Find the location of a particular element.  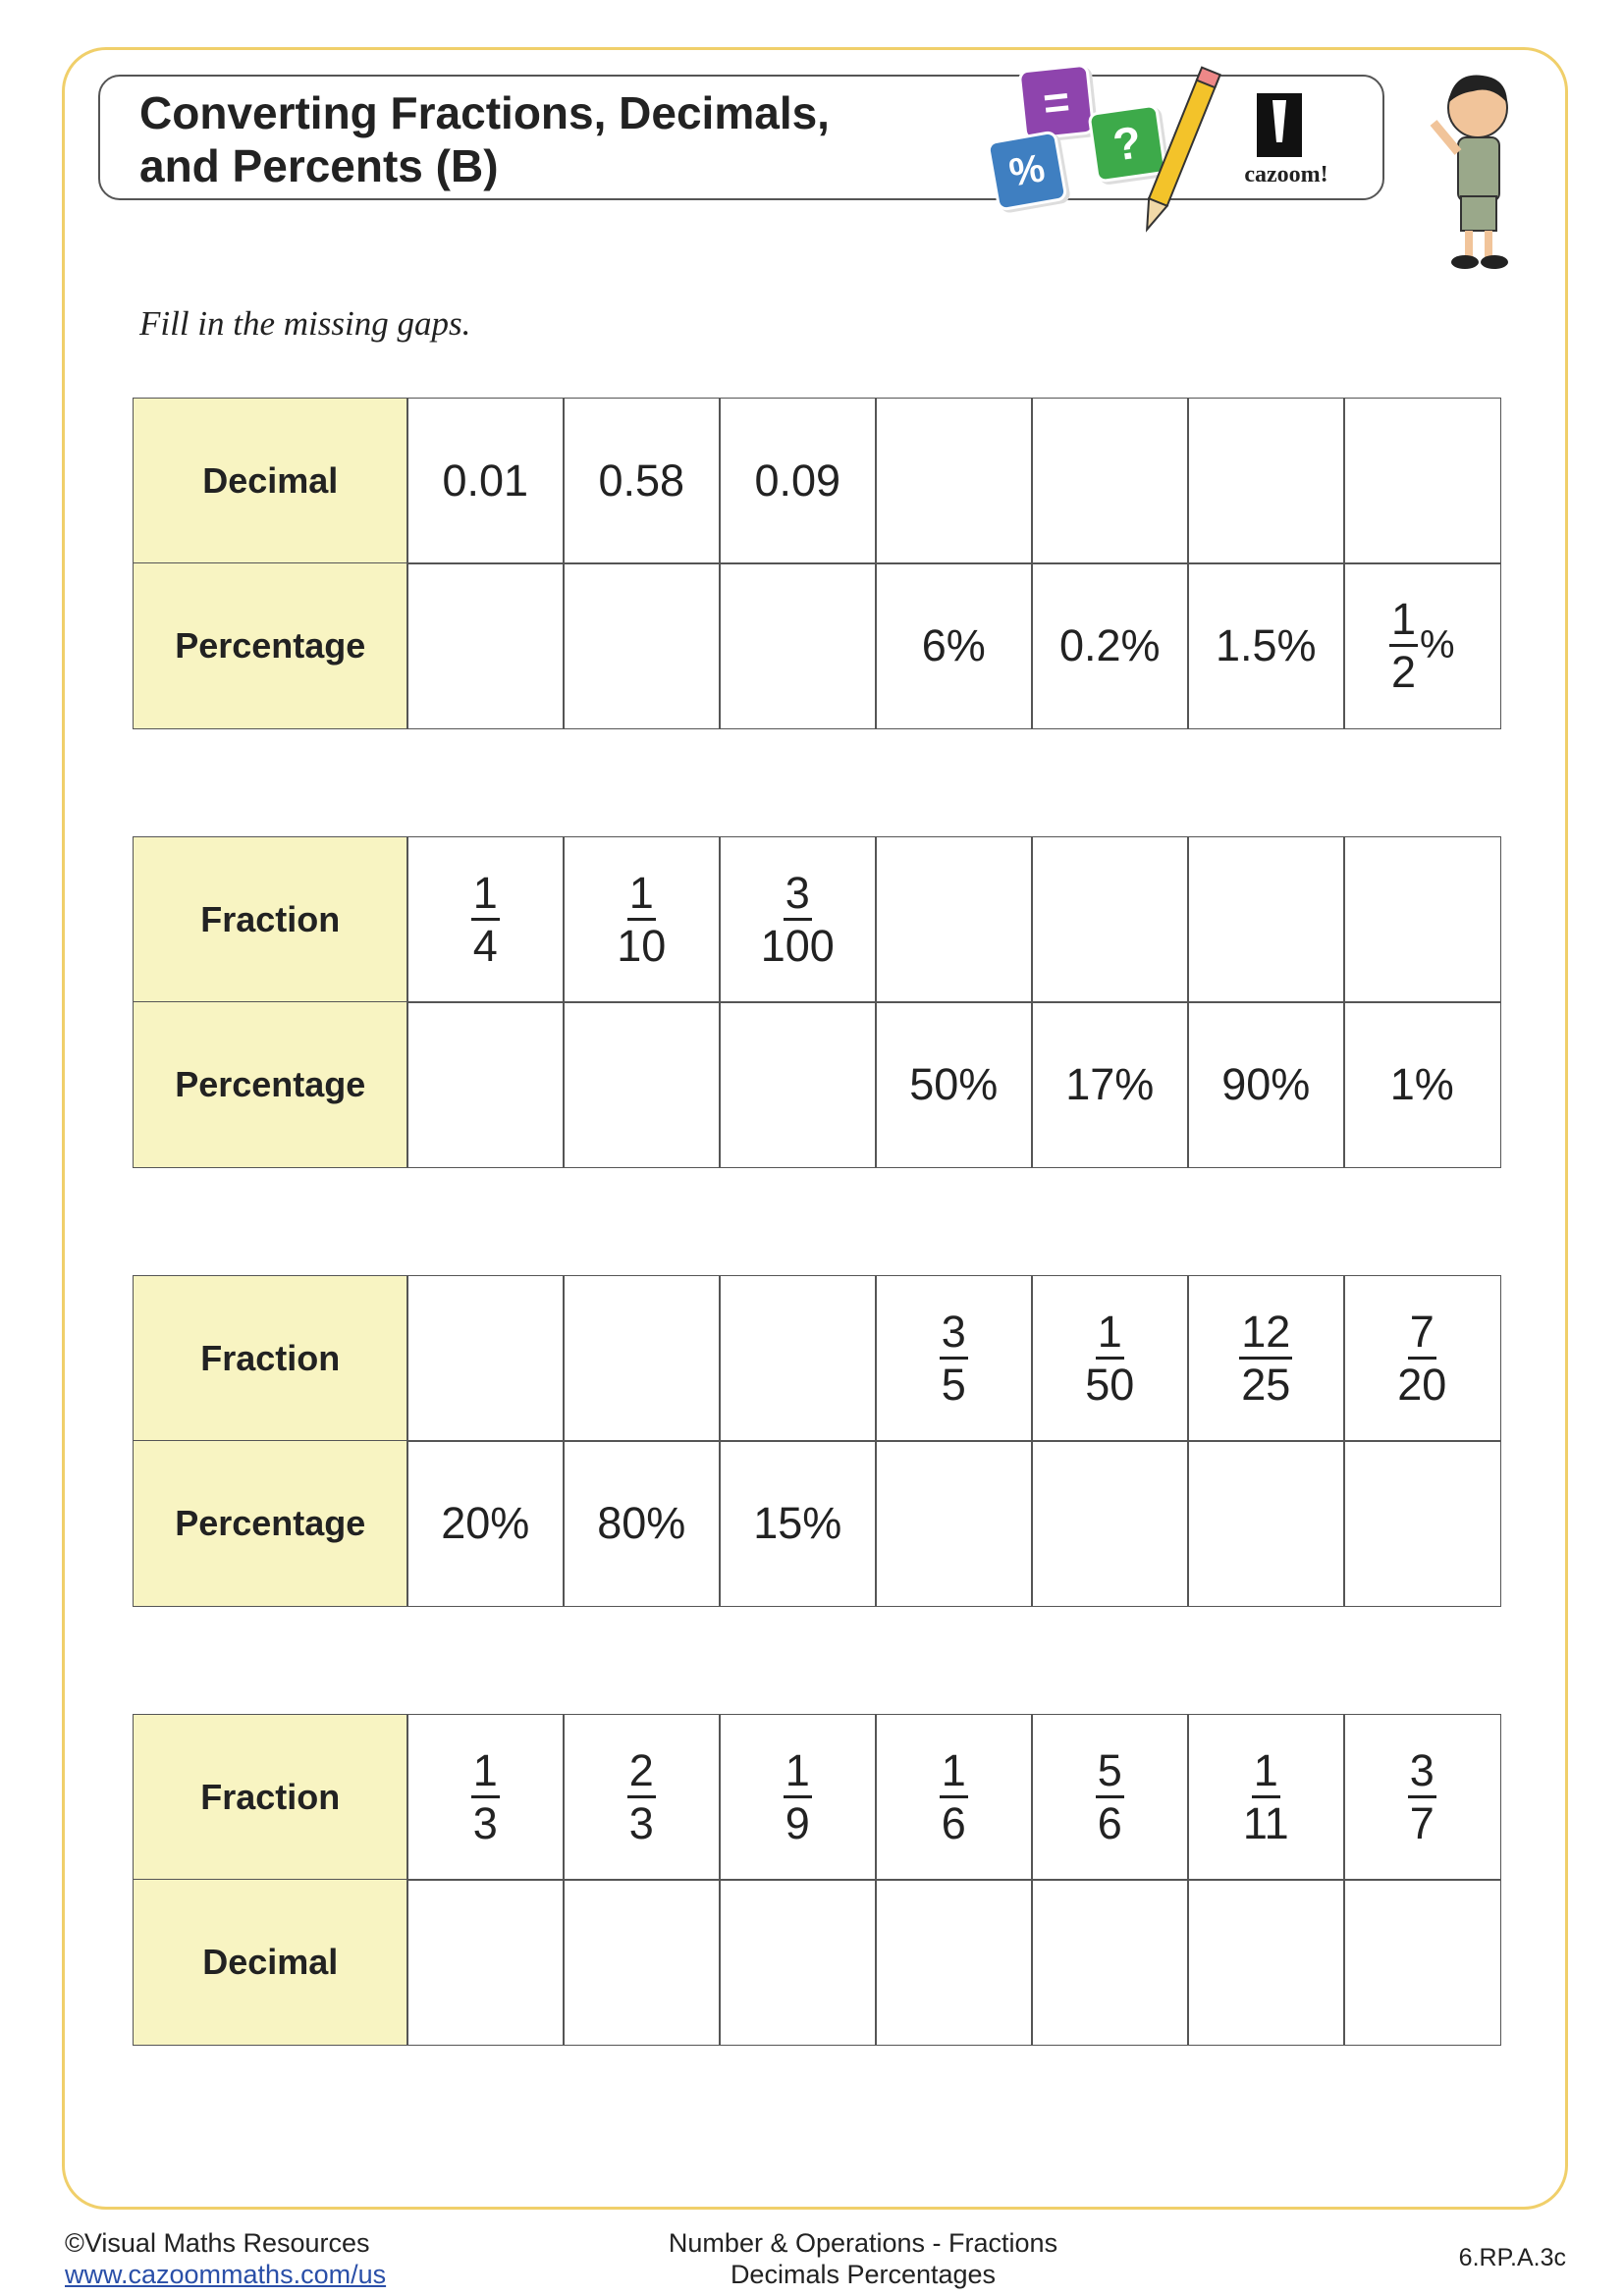

title: and Percents (B) is located at coordinates (319, 165).